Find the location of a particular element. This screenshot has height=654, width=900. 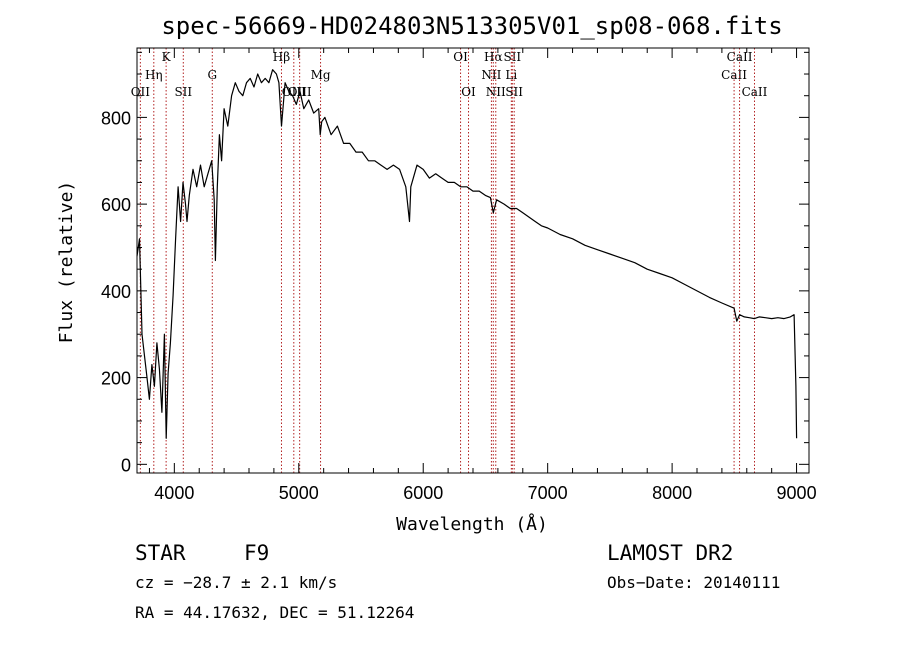

redshift-text: cz = −28.7 ± 2.1 km/s is located at coordinates (236, 582).